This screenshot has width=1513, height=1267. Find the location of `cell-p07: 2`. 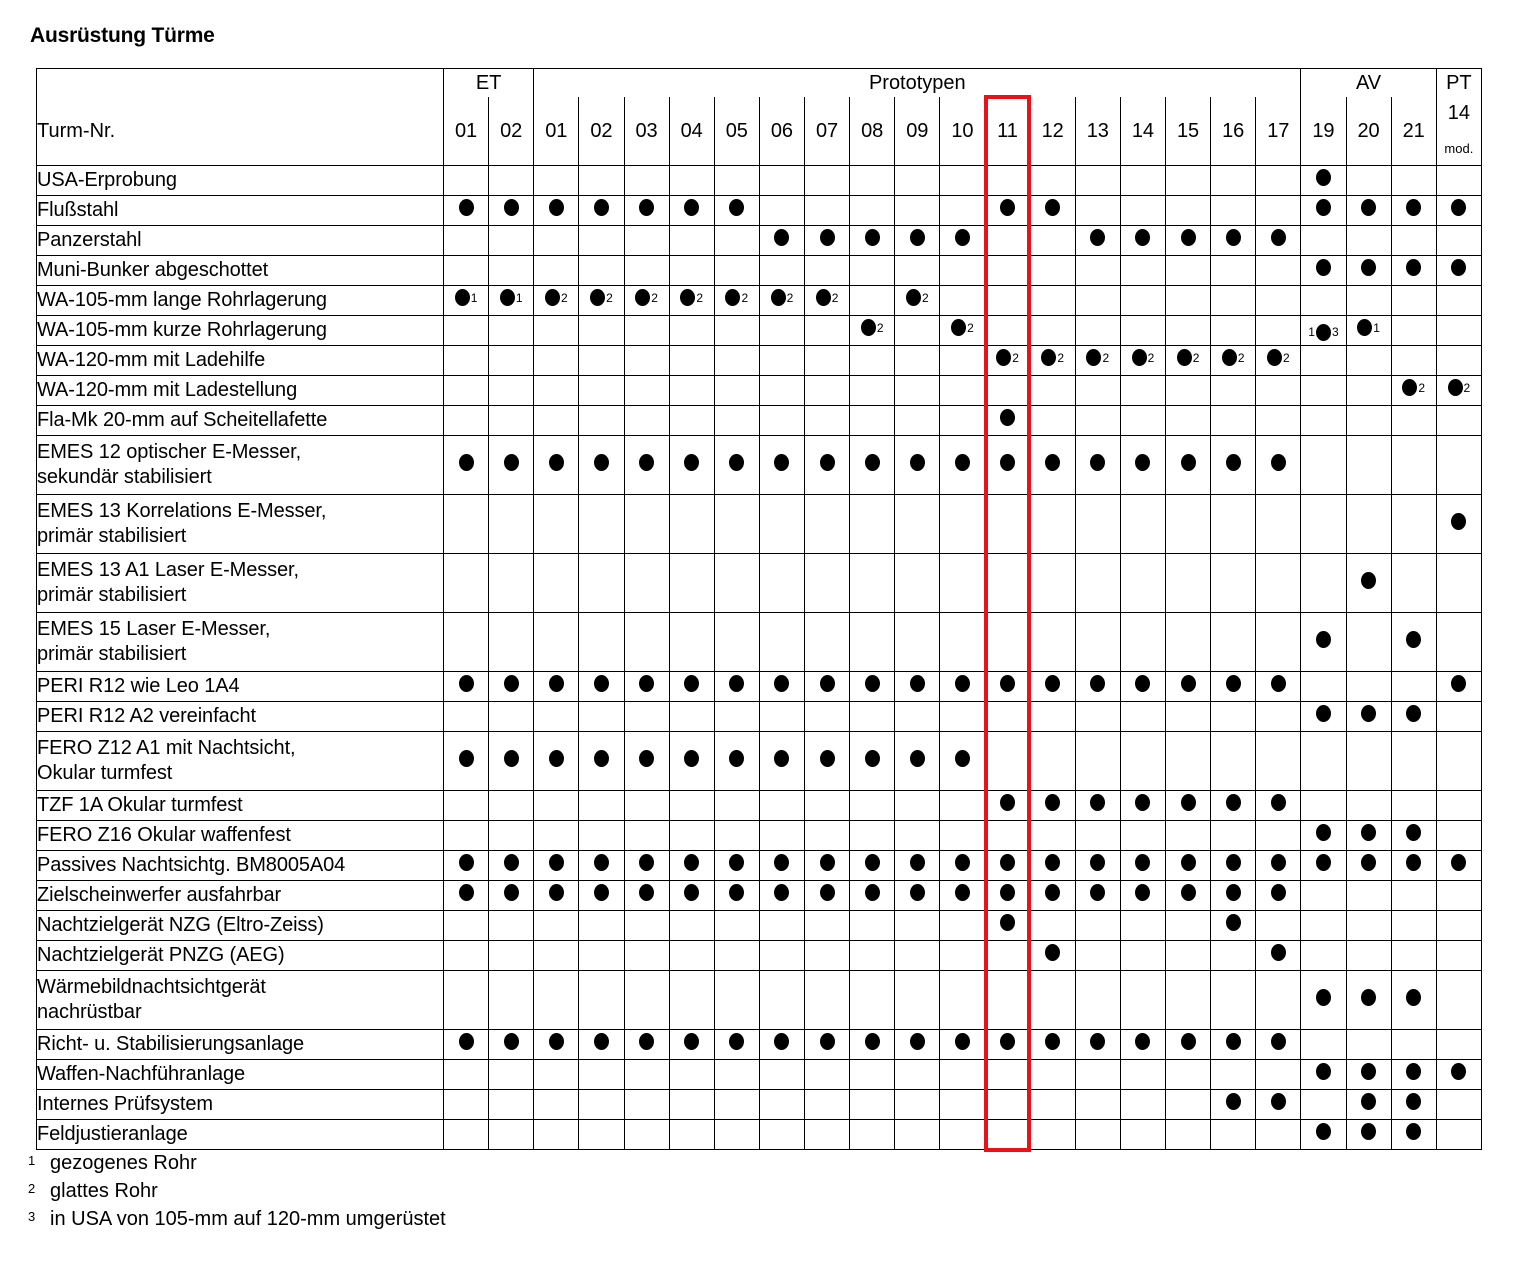

cell-p07: 2 is located at coordinates (827, 300).